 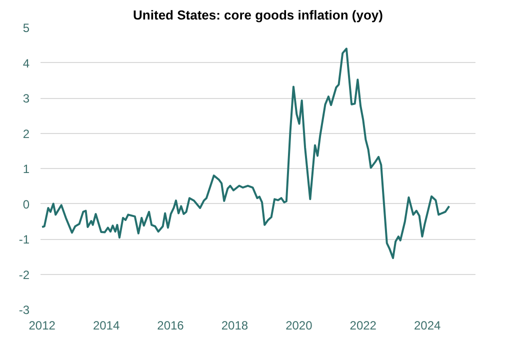 What do you see at coordinates (26, 63) in the screenshot?
I see `y-tick-label: 4` at bounding box center [26, 63].